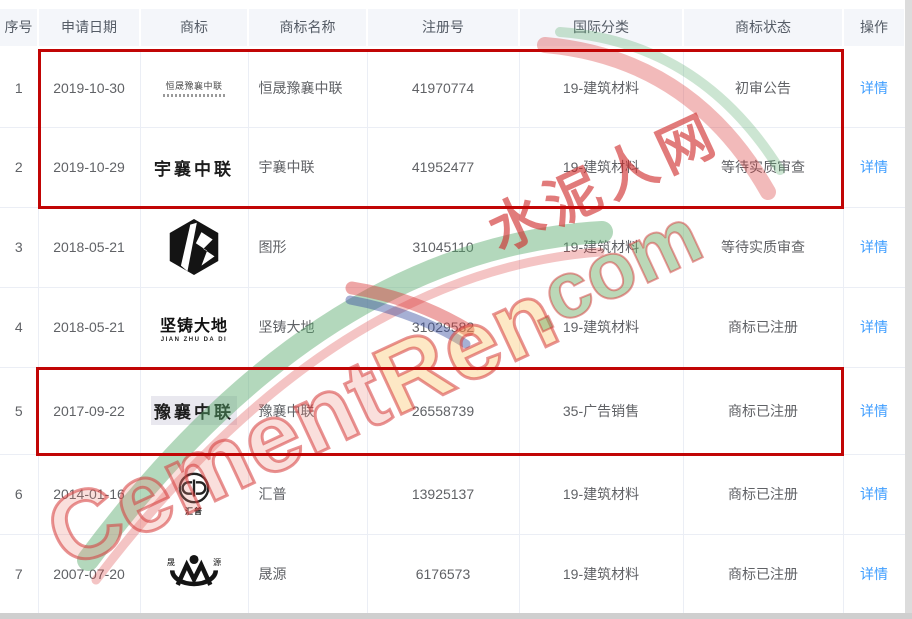  What do you see at coordinates (194, 410) in the screenshot?
I see `trademark-image-calligraphy: 豫襄中联` at bounding box center [194, 410].